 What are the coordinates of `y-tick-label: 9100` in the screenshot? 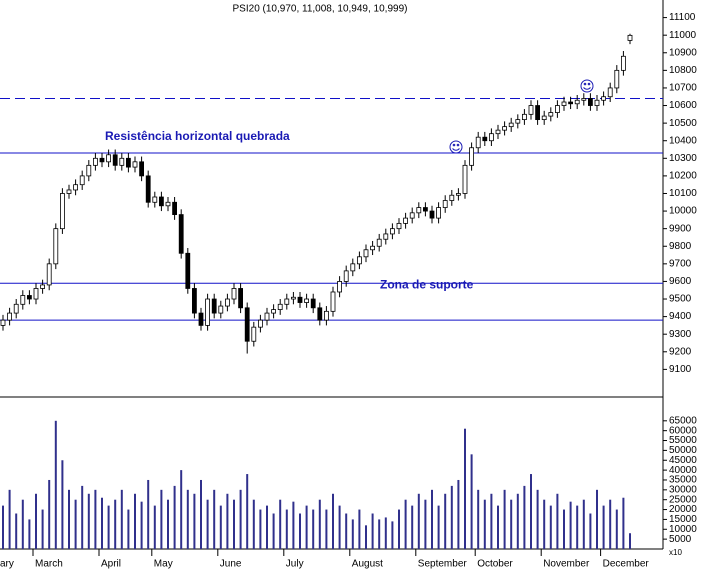 It's located at (680, 369).